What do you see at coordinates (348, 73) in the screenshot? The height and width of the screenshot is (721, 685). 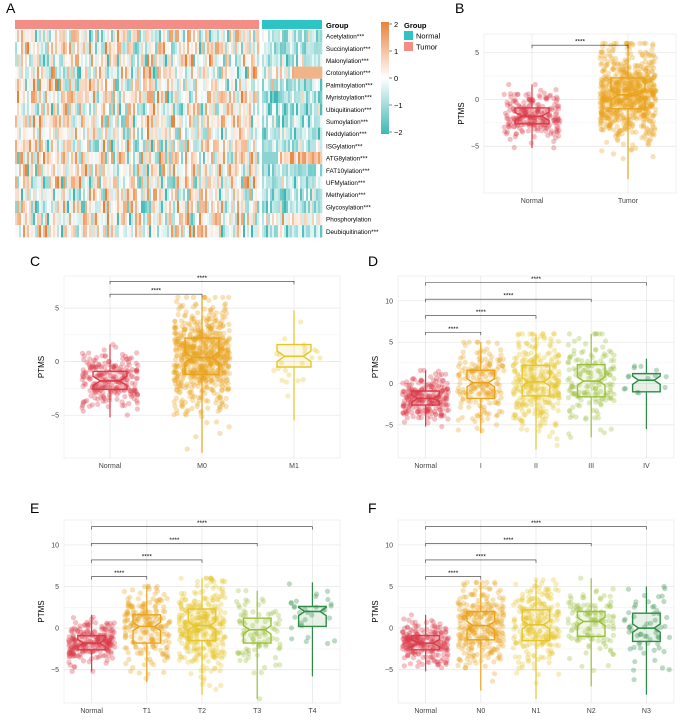 I see `heatmap-row-label: Crotonylation***` at bounding box center [348, 73].